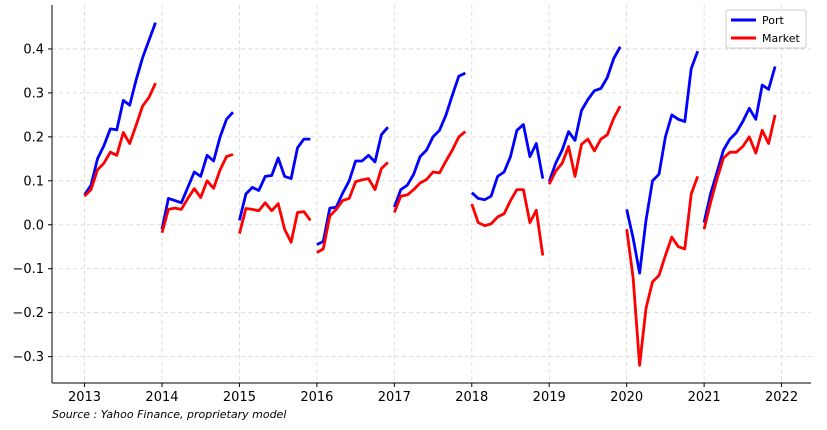  Describe the element at coordinates (781, 397) in the screenshot. I see `x-tick-label: 2022` at that location.